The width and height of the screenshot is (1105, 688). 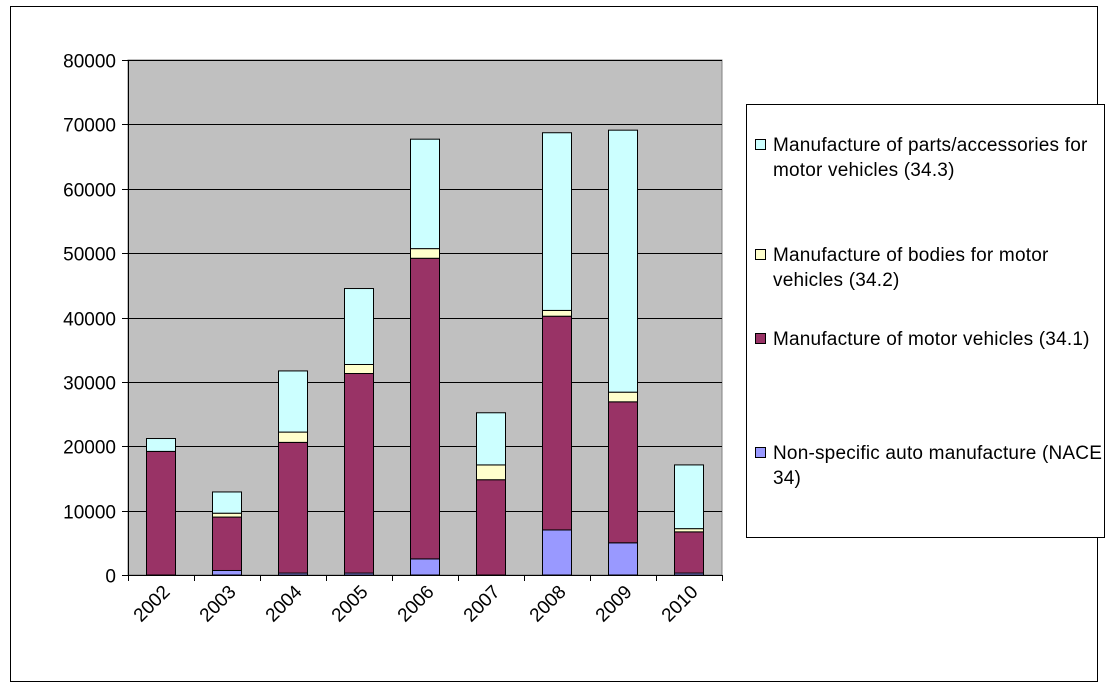 What do you see at coordinates (760, 452) in the screenshot?
I see `legend-swatch-non-specific` at bounding box center [760, 452].